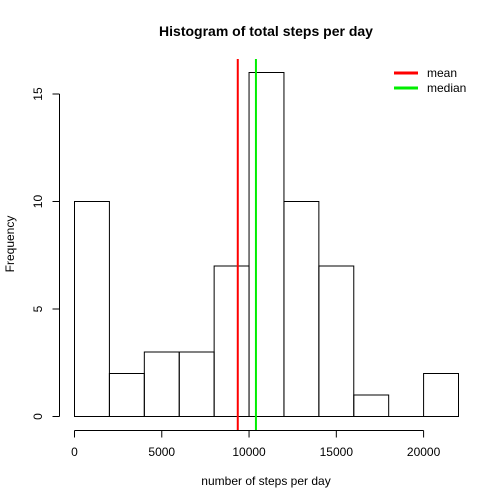  Describe the element at coordinates (337, 452) in the screenshot. I see `x-tick-label: 15000` at that location.